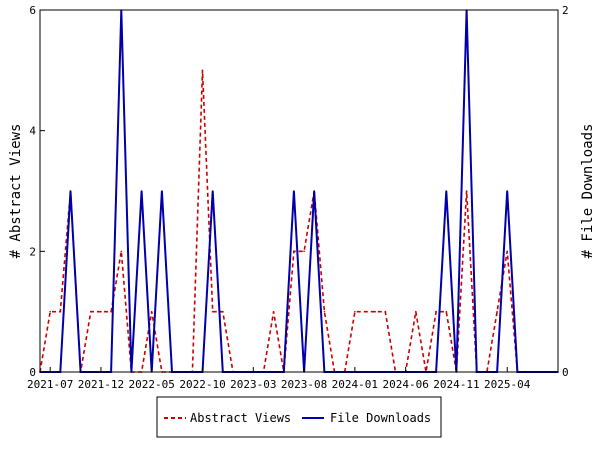  What do you see at coordinates (565, 10) in the screenshot?
I see `y-tick-label-right: 2` at bounding box center [565, 10].